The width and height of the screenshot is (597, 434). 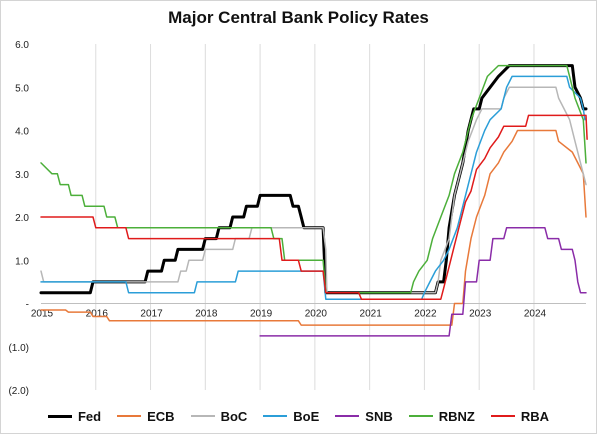 I want to click on legend-label: BoC, so click(x=234, y=416).